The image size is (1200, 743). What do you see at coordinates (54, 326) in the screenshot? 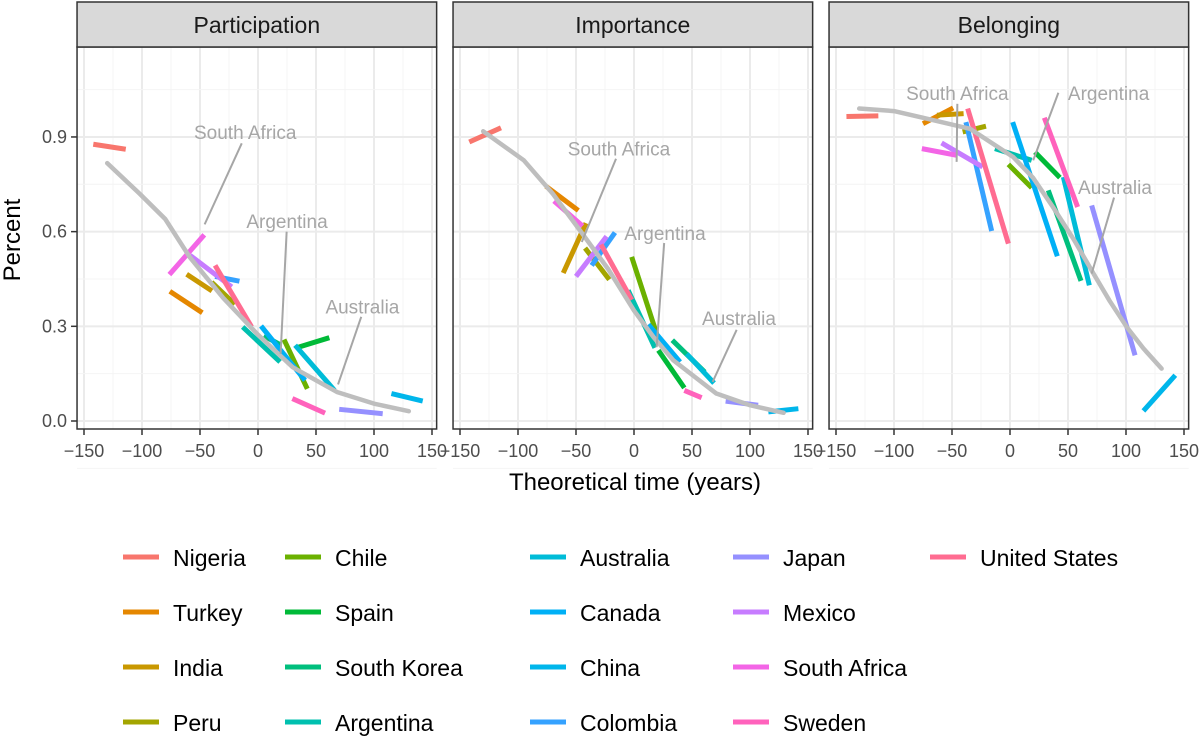
I see `y-tick-label: 0.3` at bounding box center [54, 326].